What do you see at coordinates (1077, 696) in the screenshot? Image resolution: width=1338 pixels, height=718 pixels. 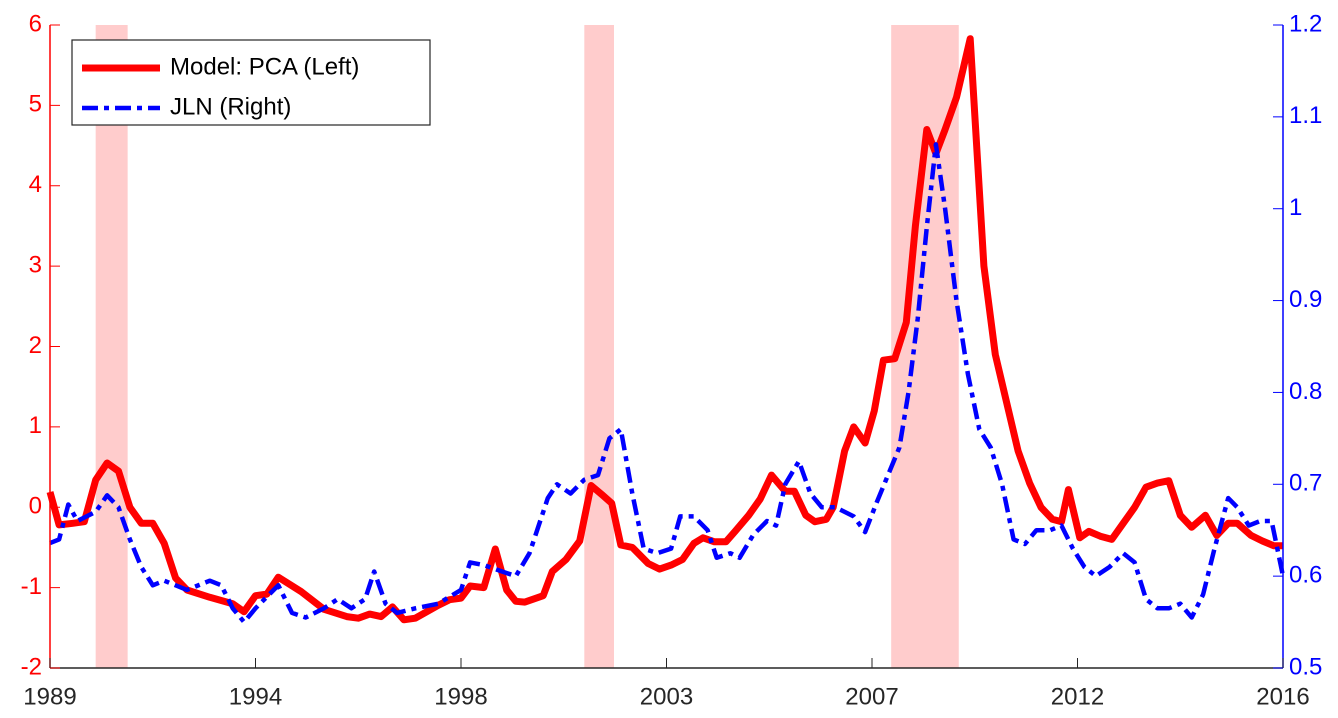 I see `x-tick-label: 2012` at bounding box center [1077, 696].